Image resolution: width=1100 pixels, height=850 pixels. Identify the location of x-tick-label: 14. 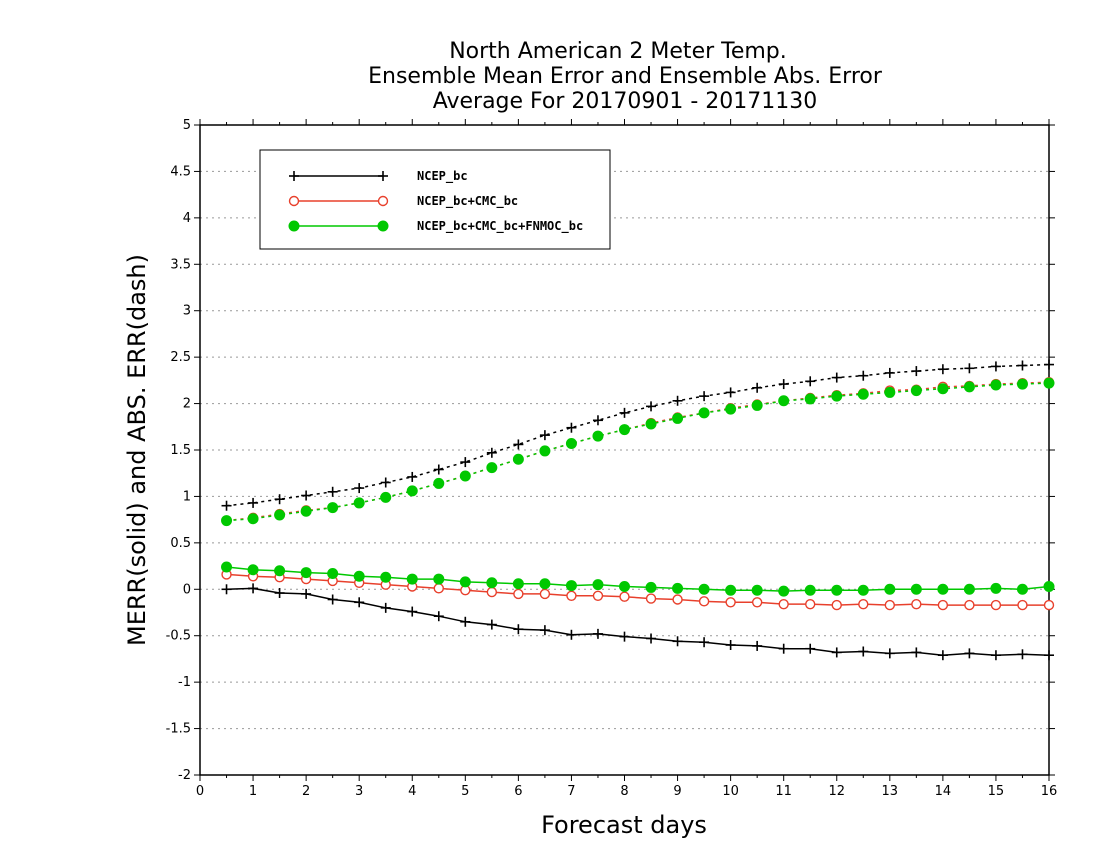
(943, 791).